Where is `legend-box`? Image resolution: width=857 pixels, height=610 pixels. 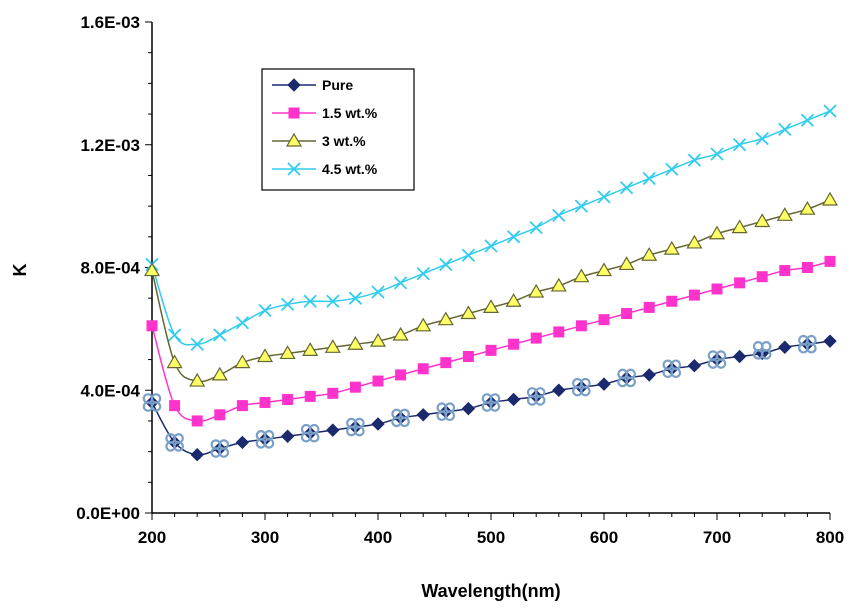
legend-box is located at coordinates (338, 129).